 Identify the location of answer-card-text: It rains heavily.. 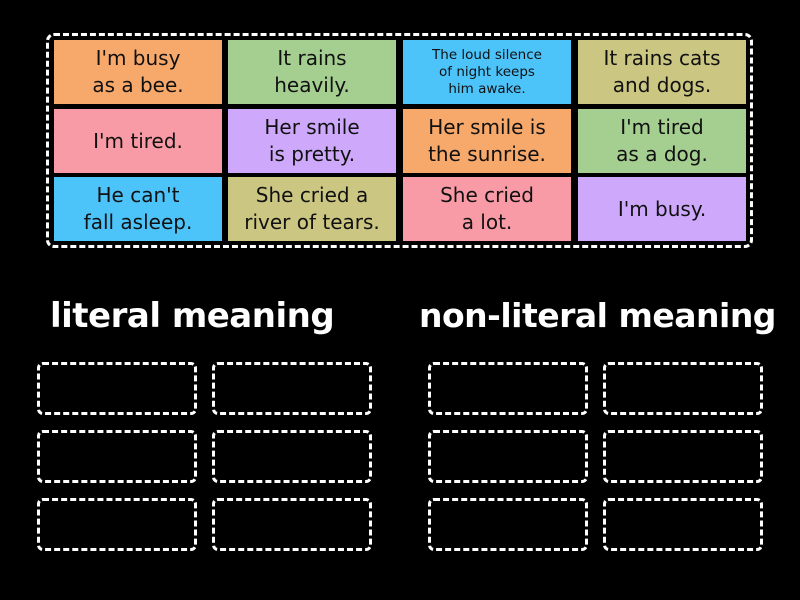
(312, 71).